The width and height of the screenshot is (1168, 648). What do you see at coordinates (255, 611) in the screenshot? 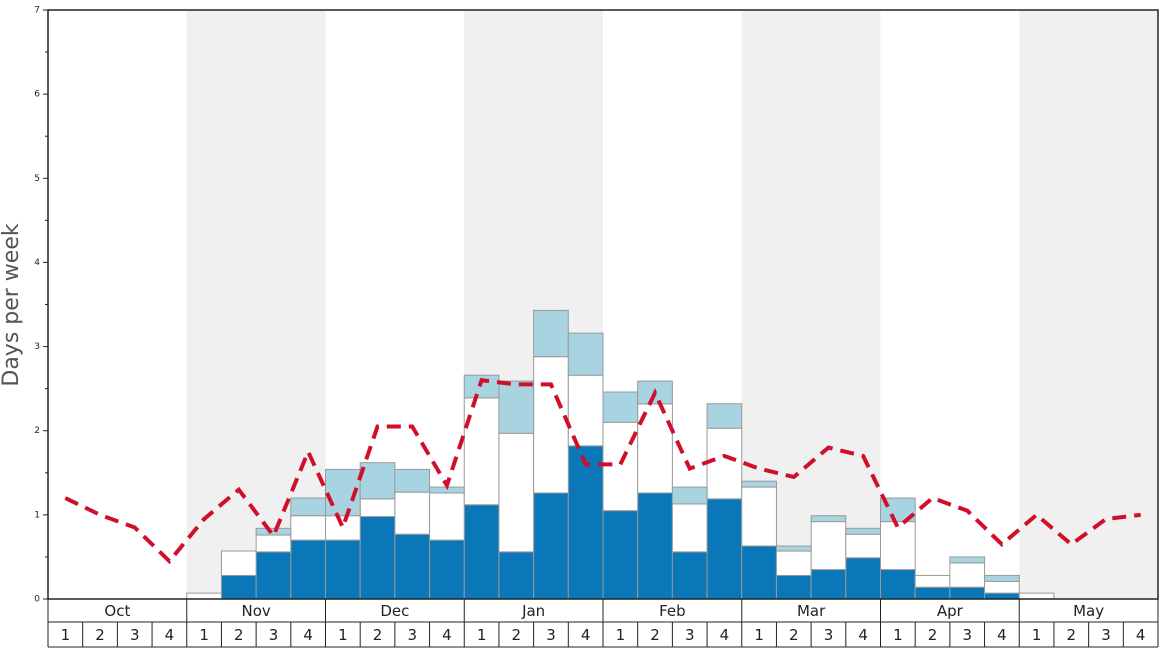
I see `month-label: Nov` at bounding box center [255, 611].